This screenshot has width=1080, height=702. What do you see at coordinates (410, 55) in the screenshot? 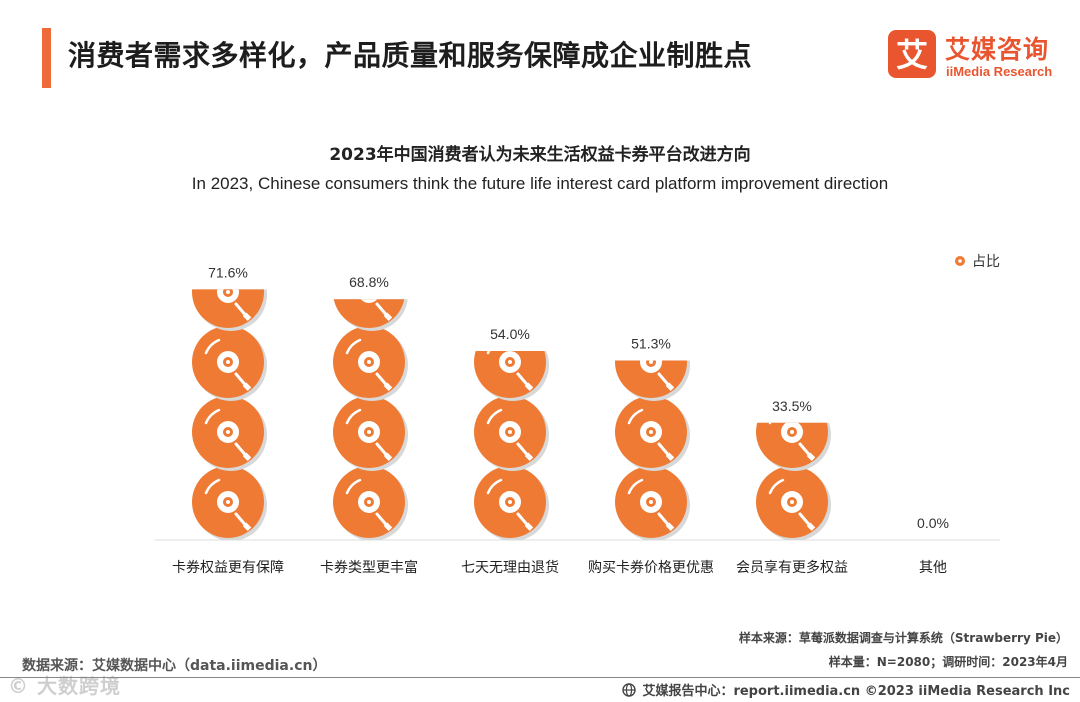
I see `page-title: 消费者需求多样化，产品质量和服务保障成企业制胜点` at bounding box center [410, 55].